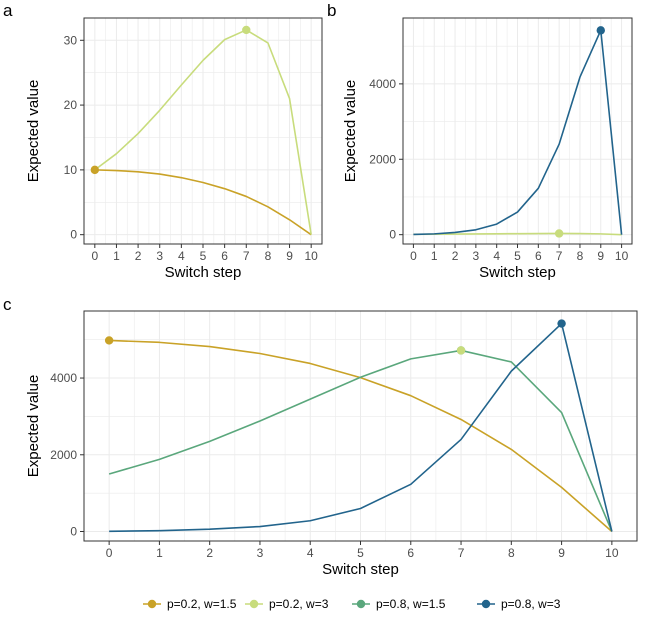  Describe the element at coordinates (382, 84) in the screenshot. I see `panel-b-y-tick-label: 4000` at that location.